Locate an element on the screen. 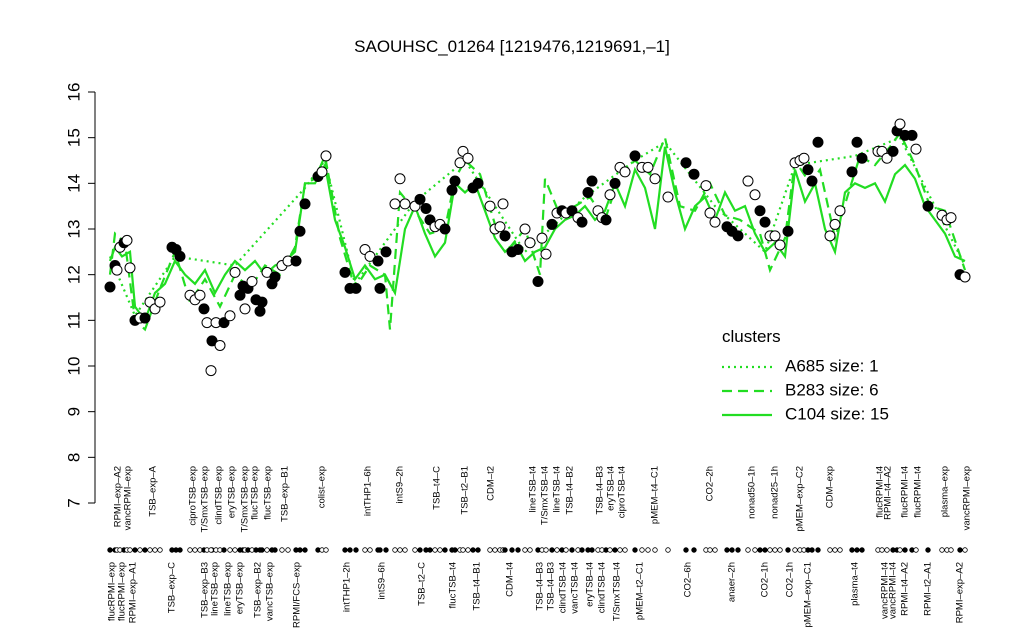 This screenshot has width=1024, height=640. x-label: intS9–2h is located at coordinates (400, 485).